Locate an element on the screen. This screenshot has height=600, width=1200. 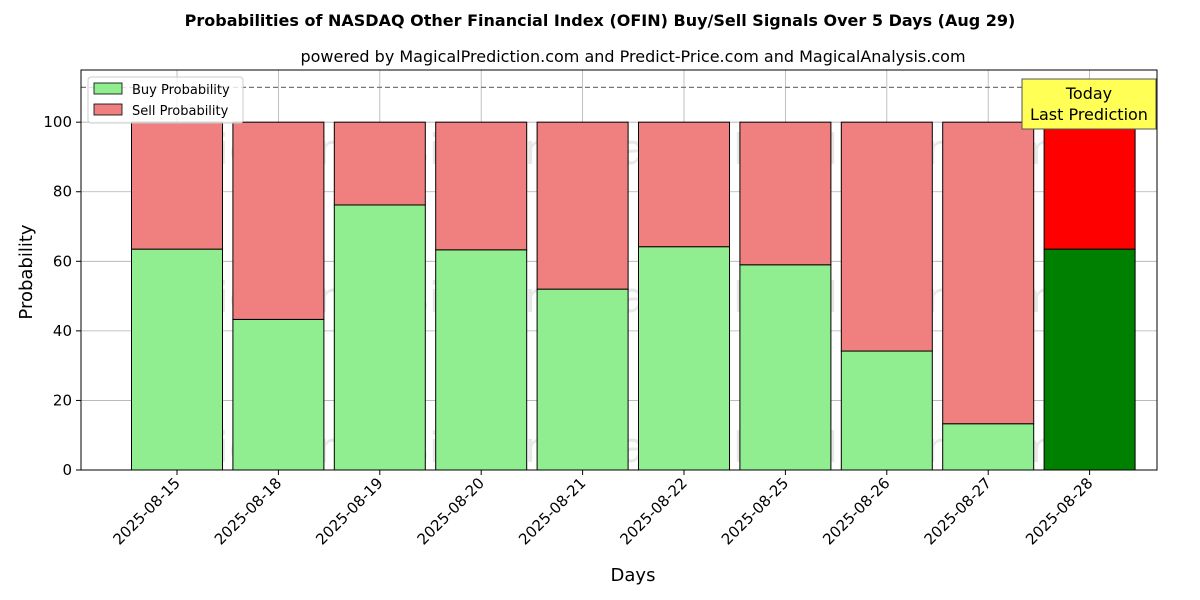
x-tick-label: 2025-08-22 is located at coordinates (653, 511).